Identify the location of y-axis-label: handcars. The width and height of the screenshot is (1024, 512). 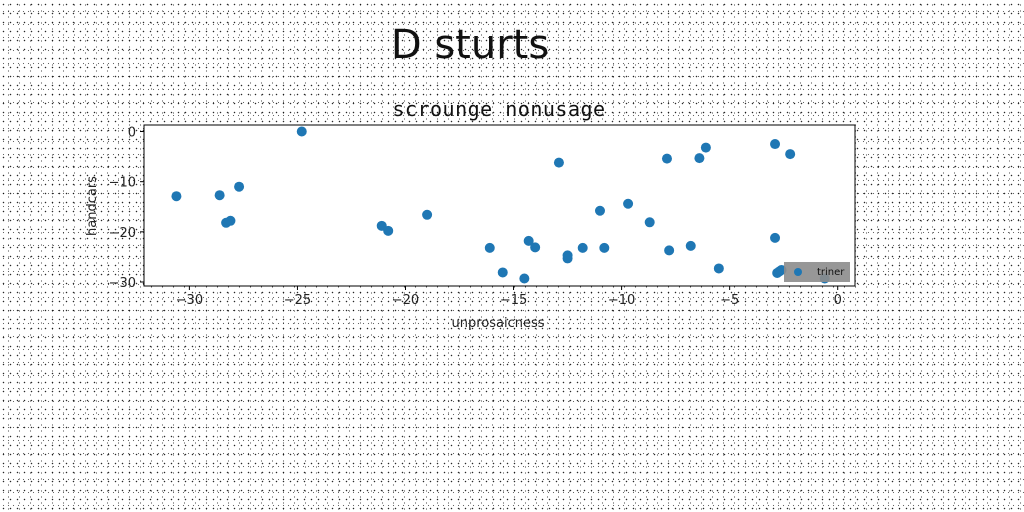
(92, 206).